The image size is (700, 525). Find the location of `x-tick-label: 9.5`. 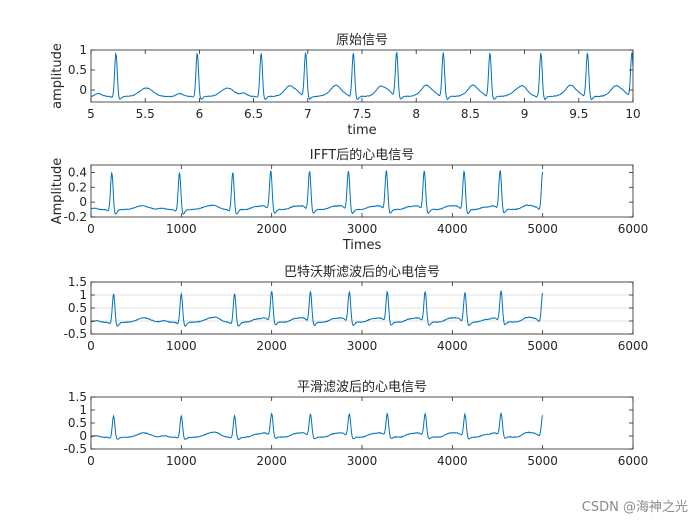

x-tick-label: 9.5 is located at coordinates (578, 114).